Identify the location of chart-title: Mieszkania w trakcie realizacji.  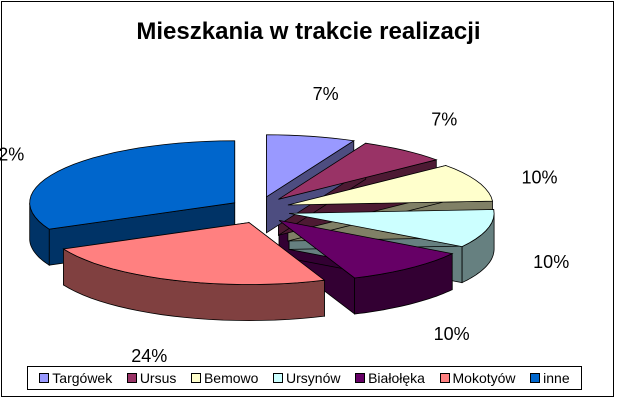
(308, 31).